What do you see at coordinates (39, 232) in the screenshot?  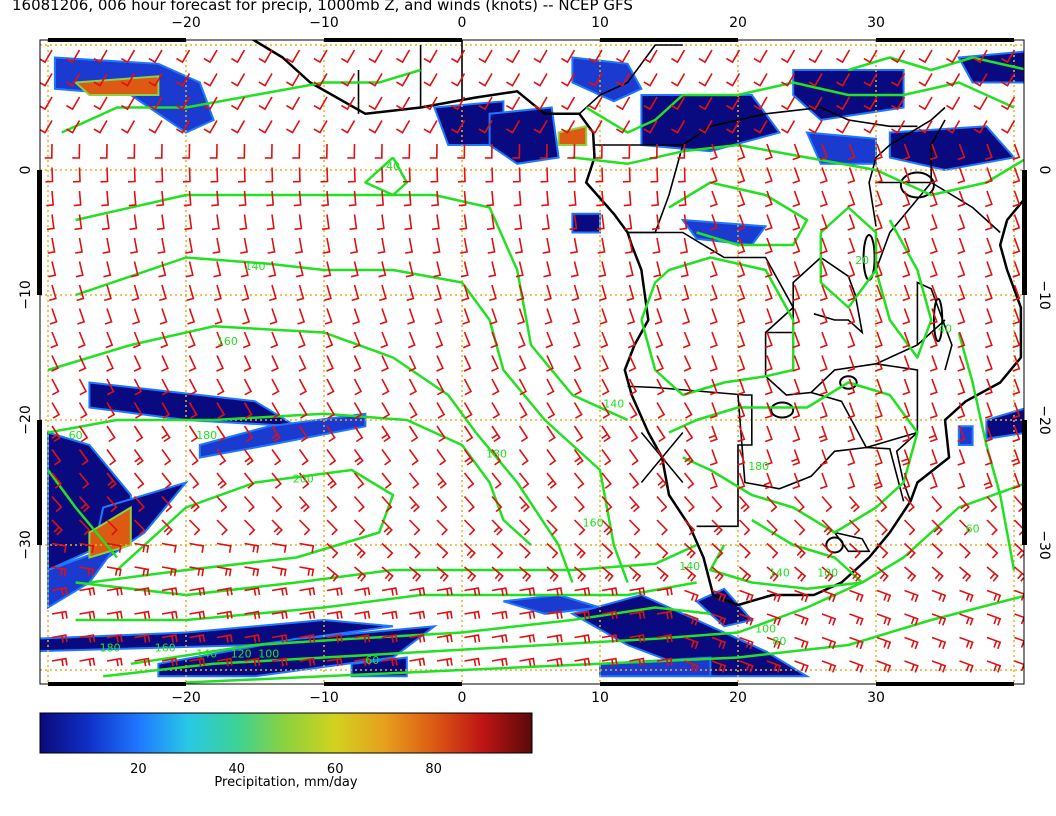 I see `frame-bar` at bounding box center [39, 232].